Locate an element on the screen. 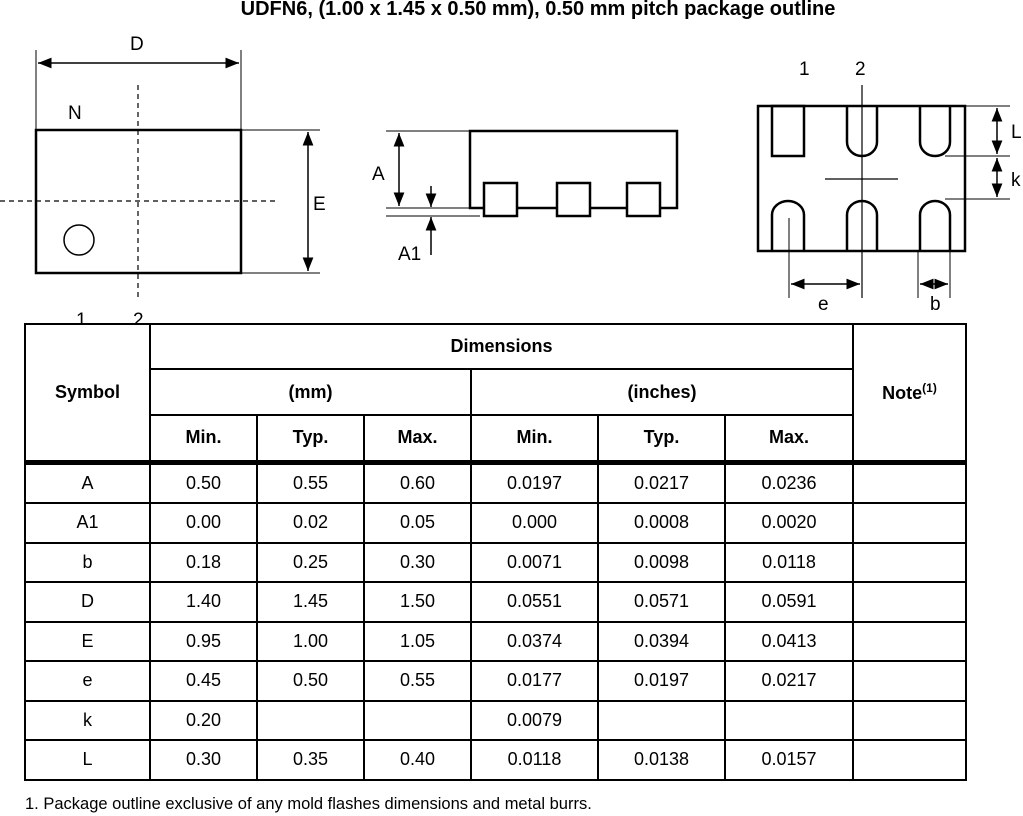 Image resolution: width=1023 pixels, height=816 pixels. value-cell: 0.30 is located at coordinates (203, 760).